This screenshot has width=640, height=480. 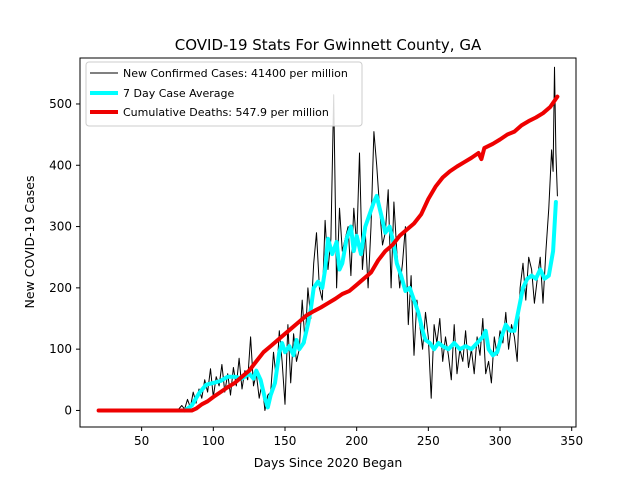 I want to click on legend-box, so click(x=224, y=94).